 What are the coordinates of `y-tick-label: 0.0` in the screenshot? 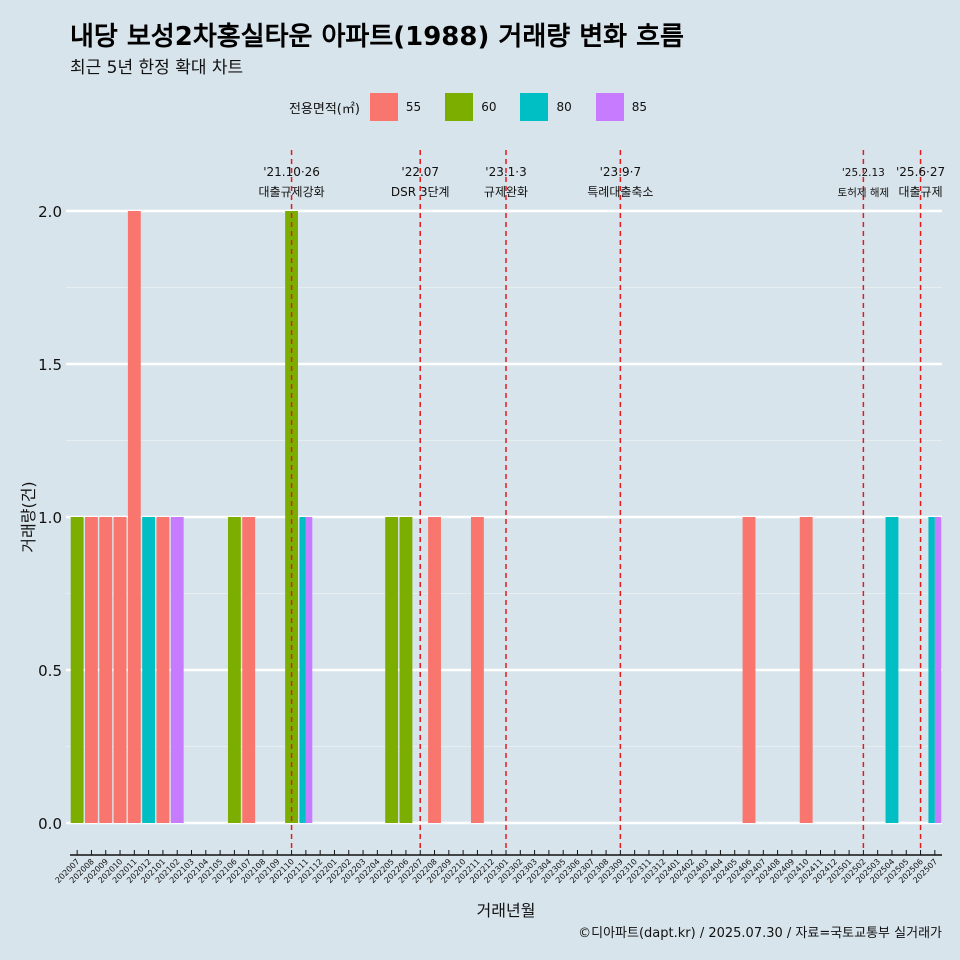 It's located at (50, 824).